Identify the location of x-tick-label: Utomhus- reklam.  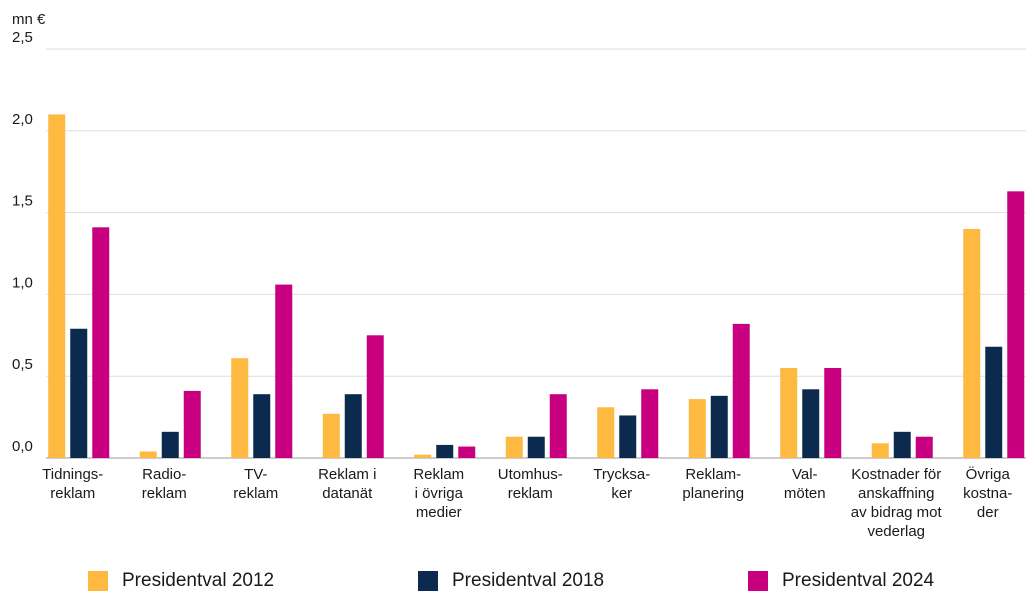
(530, 484).